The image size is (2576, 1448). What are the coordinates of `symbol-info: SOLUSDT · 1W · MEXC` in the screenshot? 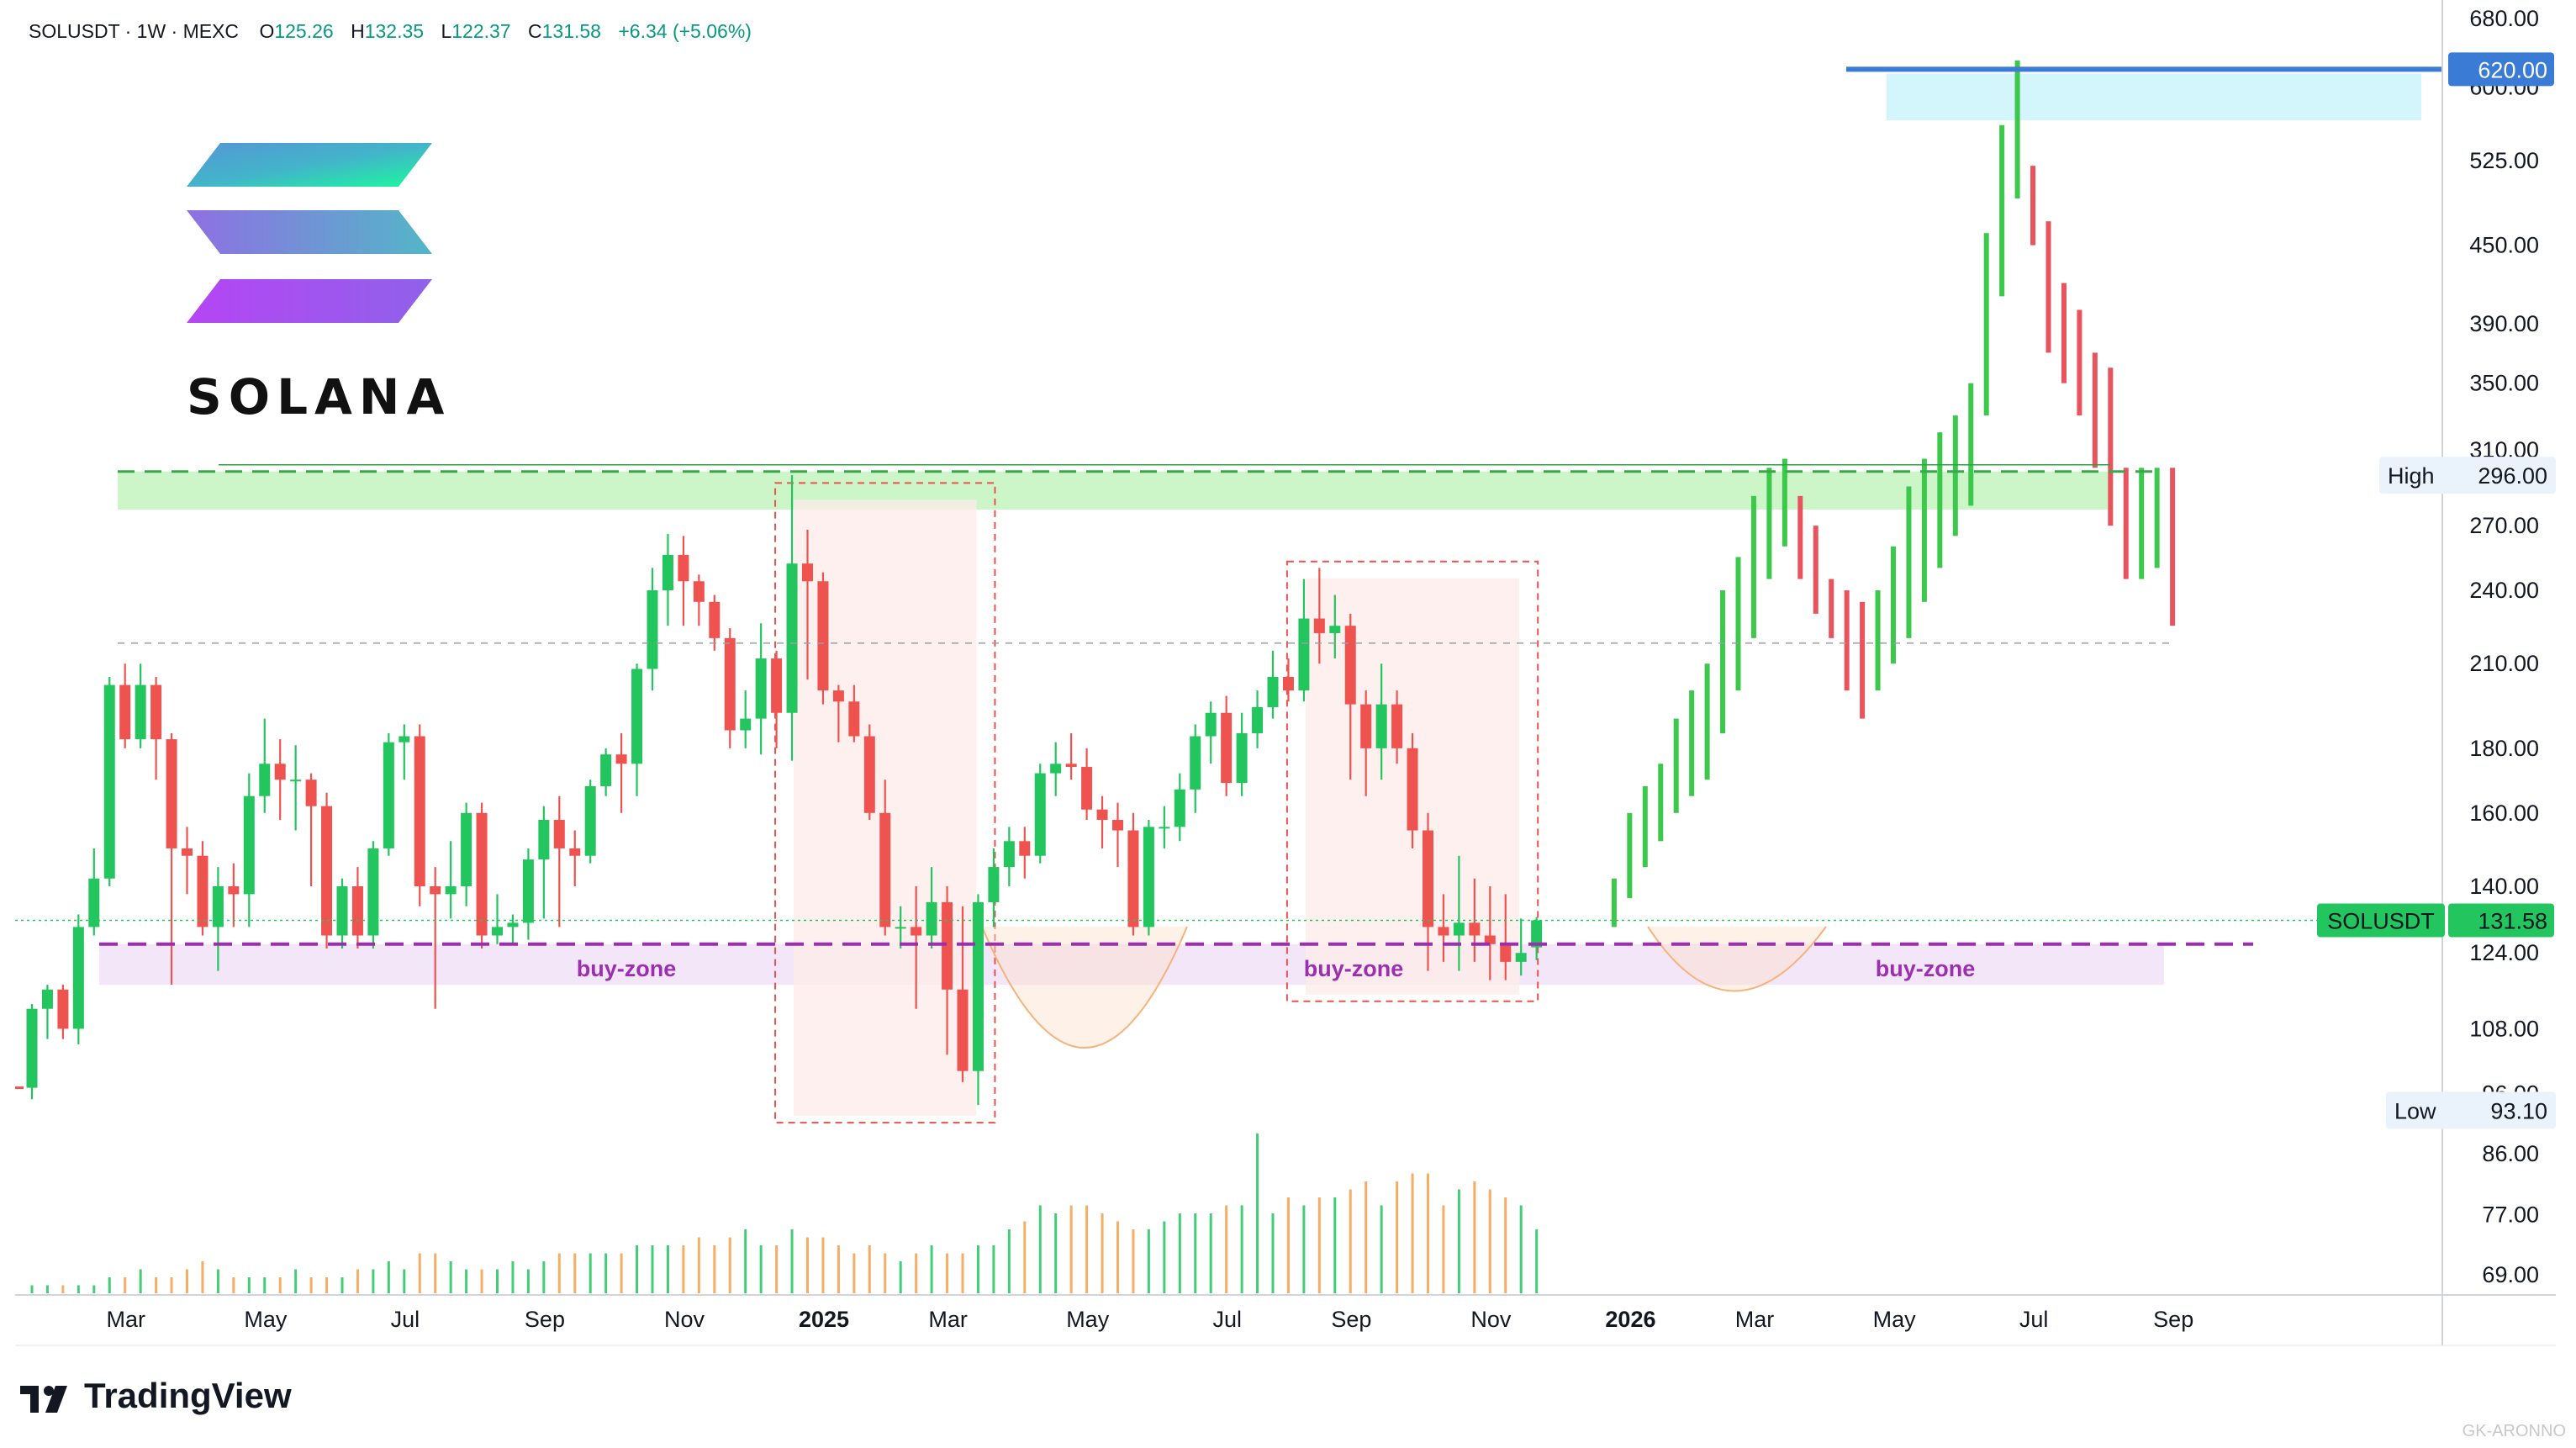 It's located at (134, 31).